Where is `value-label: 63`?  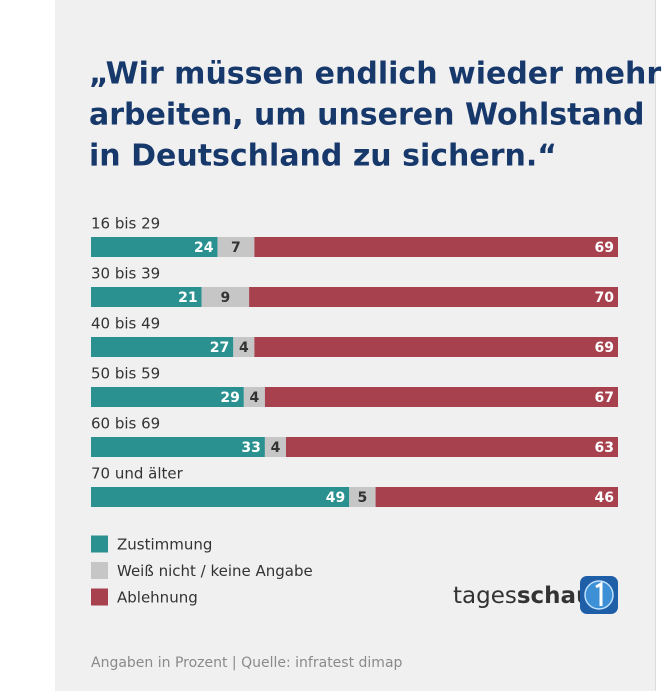
value-label: 63 is located at coordinates (604, 448).